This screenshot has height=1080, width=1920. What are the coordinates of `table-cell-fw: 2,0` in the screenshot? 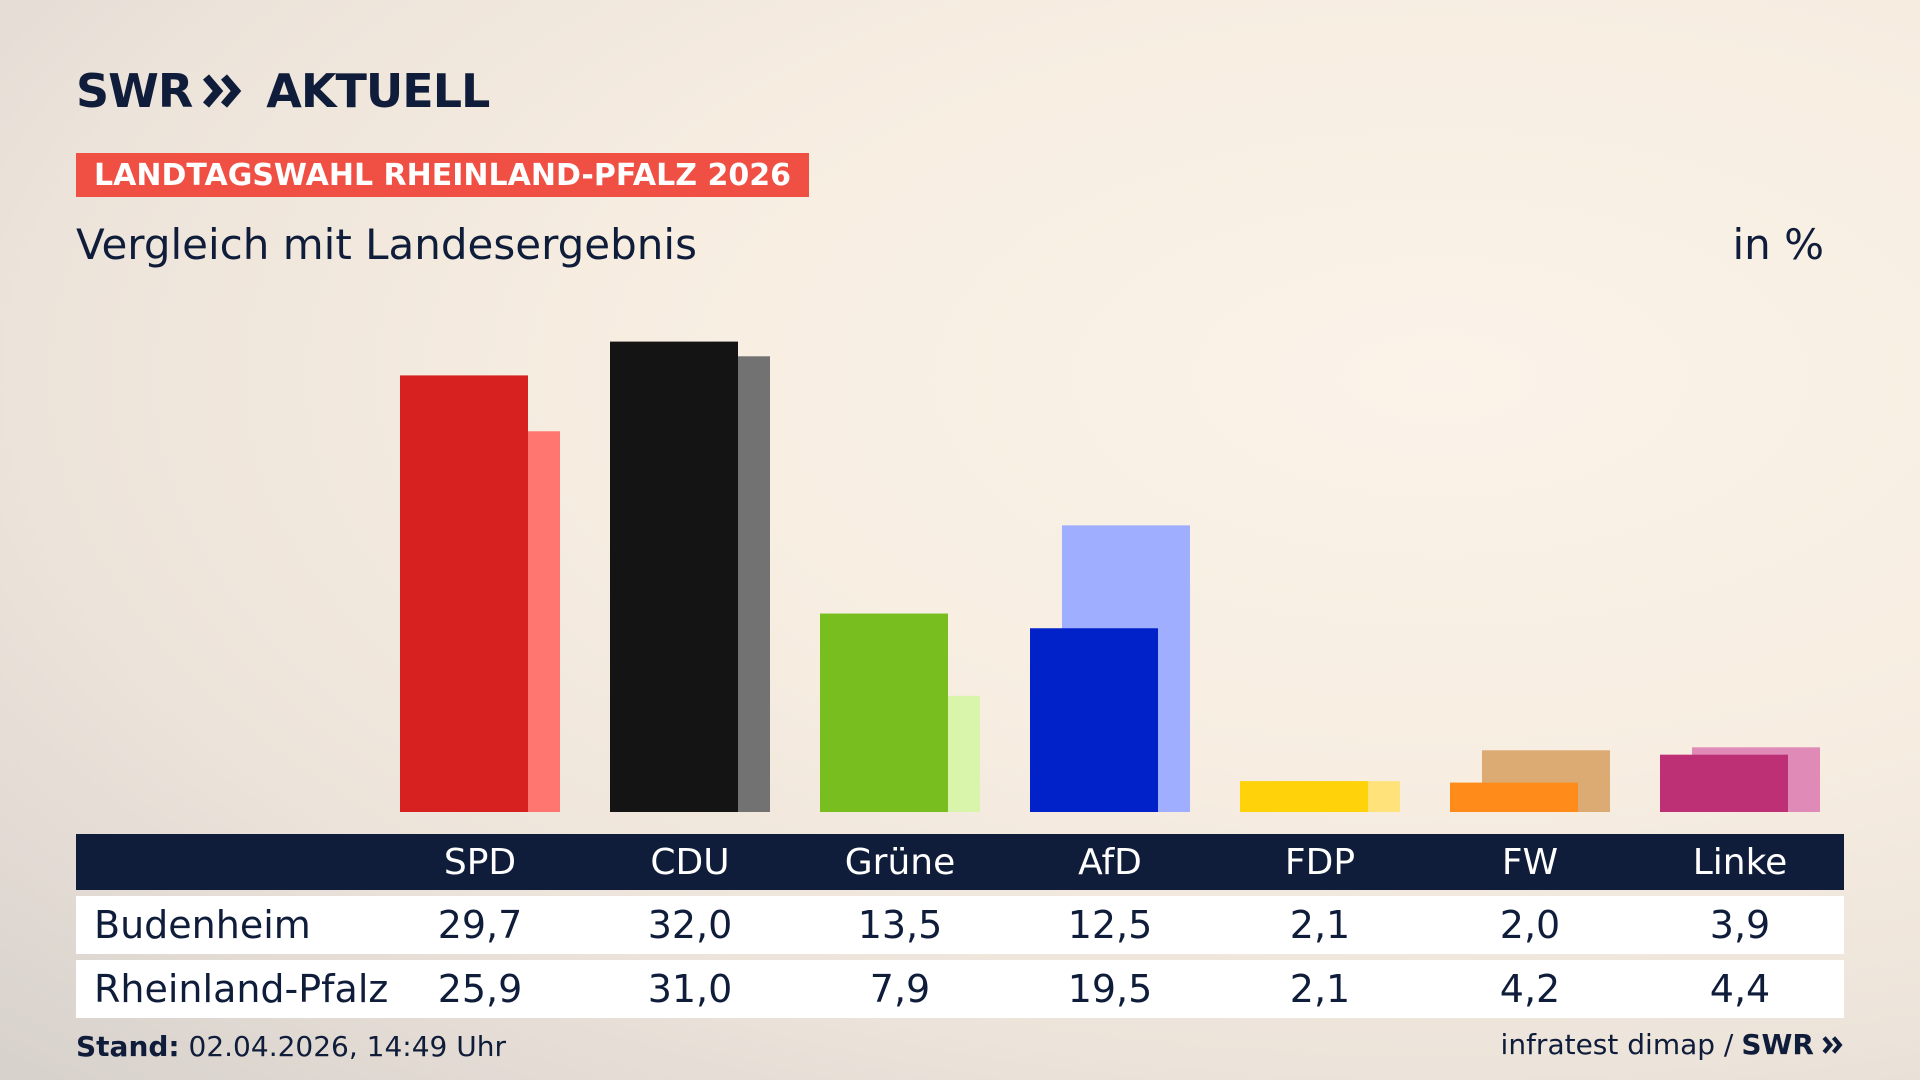 It's located at (1530, 925).